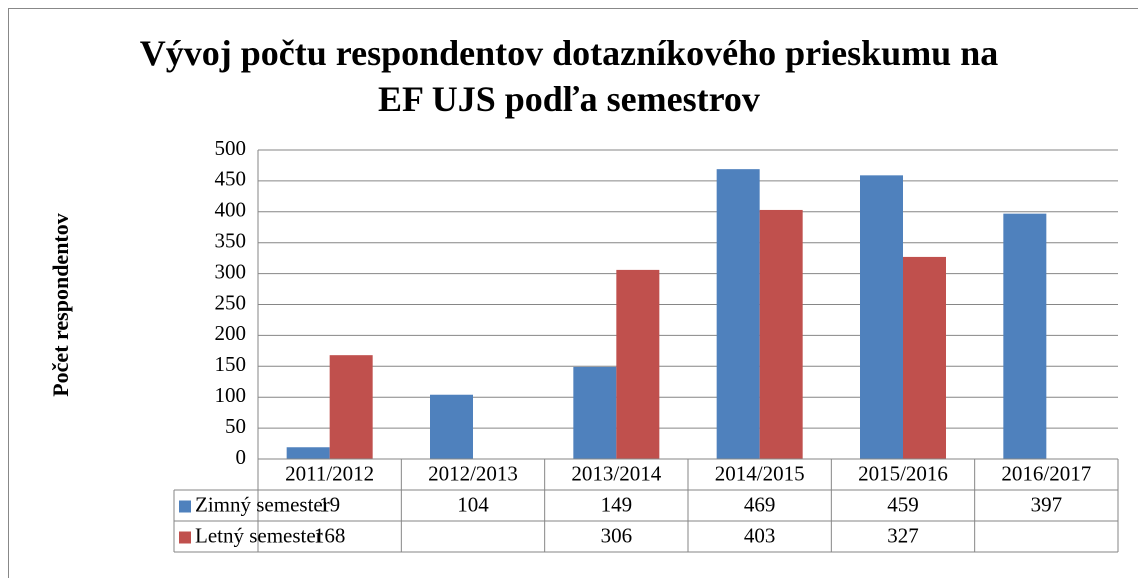 The width and height of the screenshot is (1138, 578). Describe the element at coordinates (473, 504) in the screenshot. I see `table-value: 104` at that location.